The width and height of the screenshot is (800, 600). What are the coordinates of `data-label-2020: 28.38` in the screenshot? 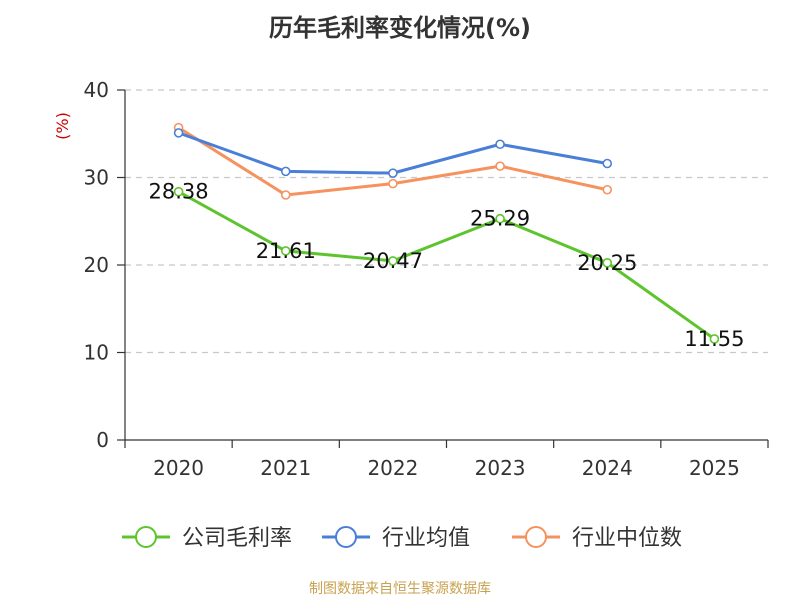 It's located at (179, 192).